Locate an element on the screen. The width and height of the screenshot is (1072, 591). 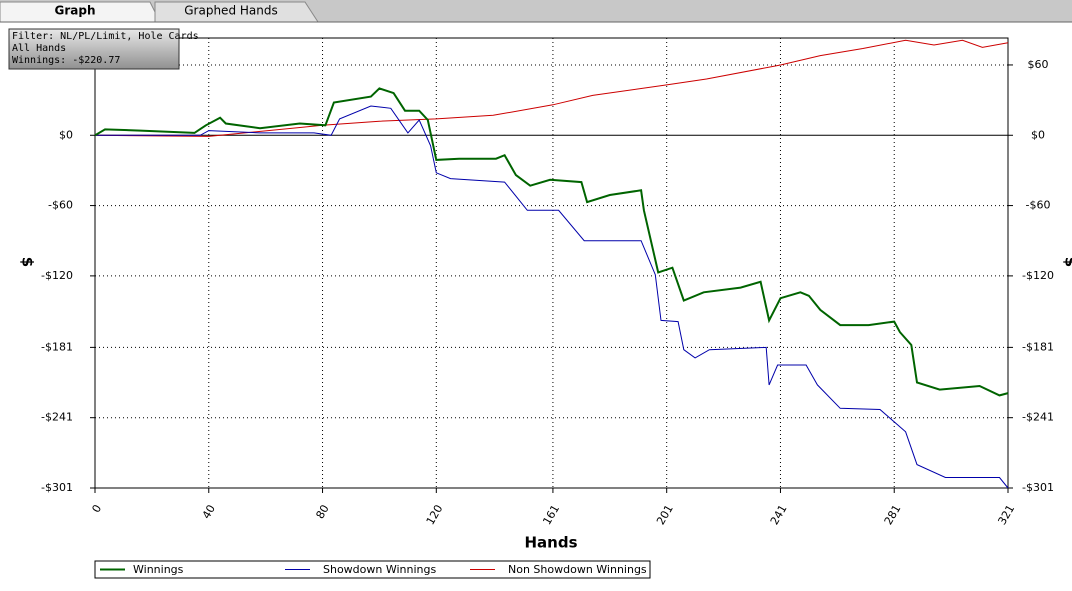
x-axis-title: Hands is located at coordinates (550, 543).